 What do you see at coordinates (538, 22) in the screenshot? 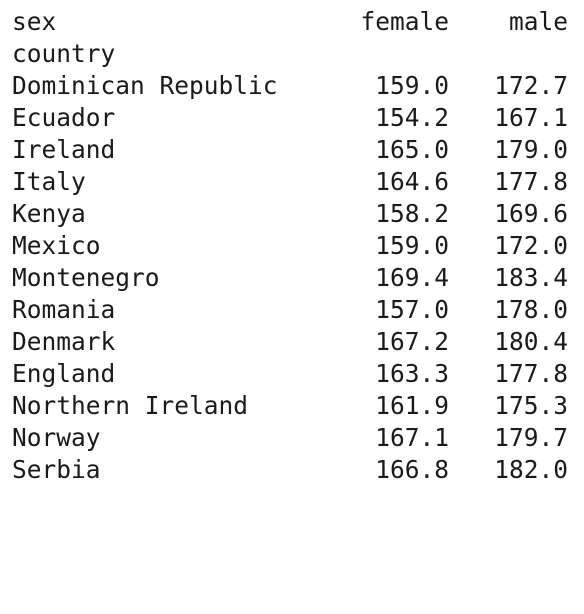
I see `column-header-male: male` at bounding box center [538, 22].